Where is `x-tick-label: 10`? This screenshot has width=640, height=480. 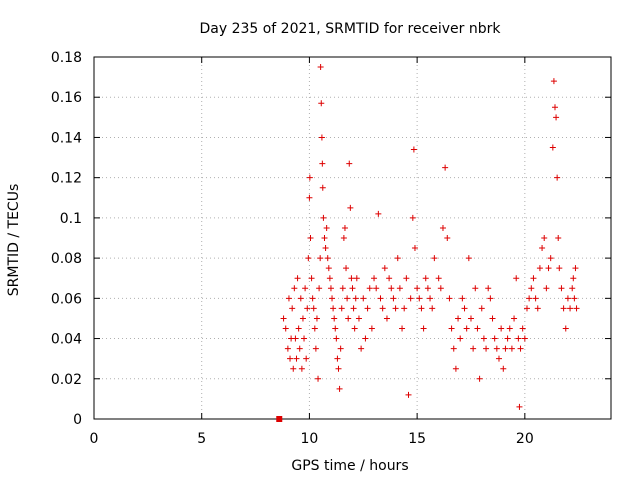
x-tick-label: 10 is located at coordinates (310, 439).